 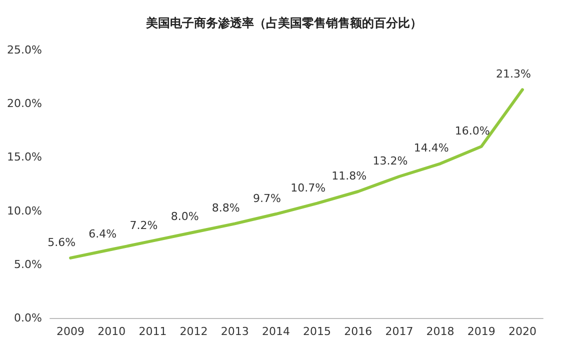 What do you see at coordinates (358, 331) in the screenshot?
I see `x-tick-label: 2016` at bounding box center [358, 331].